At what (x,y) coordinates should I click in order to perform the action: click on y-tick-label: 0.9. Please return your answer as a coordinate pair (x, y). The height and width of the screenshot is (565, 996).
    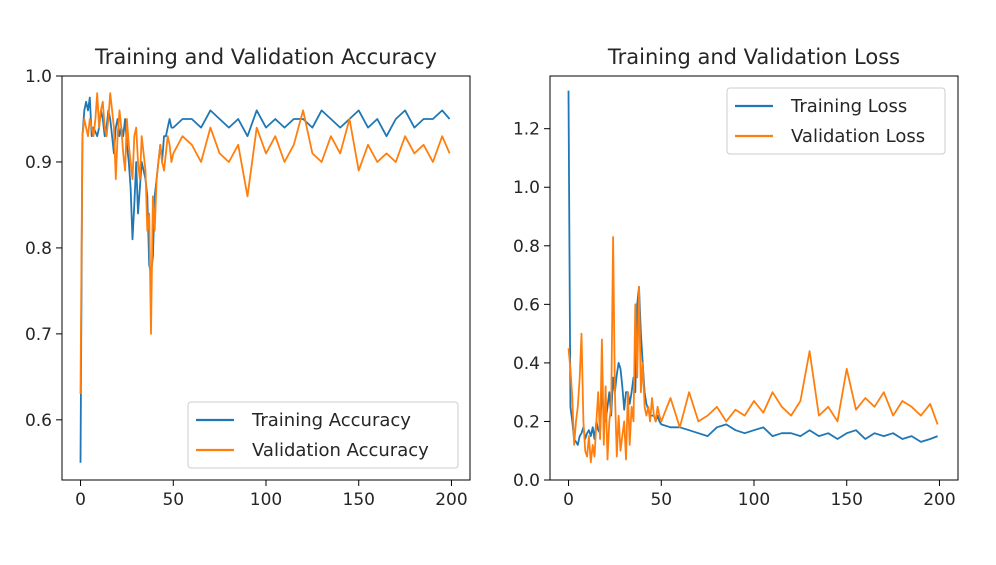
    Looking at the image, I should click on (38, 163).